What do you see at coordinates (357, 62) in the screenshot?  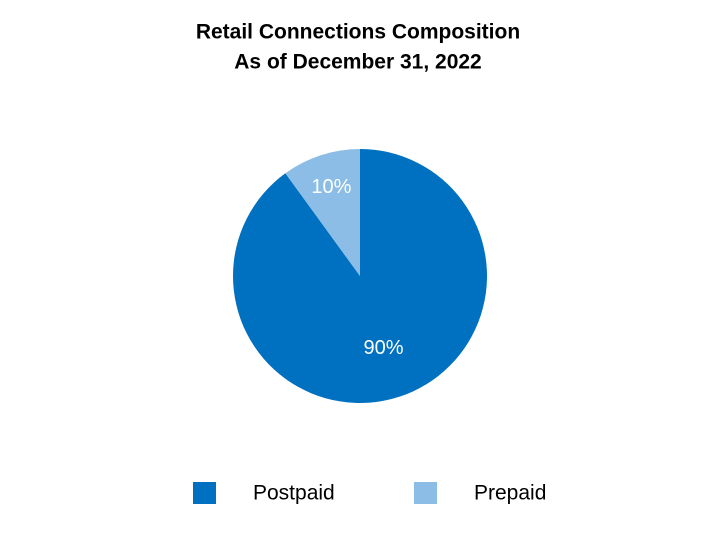 I see `chart-subtitle: As of December 31, 2022` at bounding box center [357, 62].